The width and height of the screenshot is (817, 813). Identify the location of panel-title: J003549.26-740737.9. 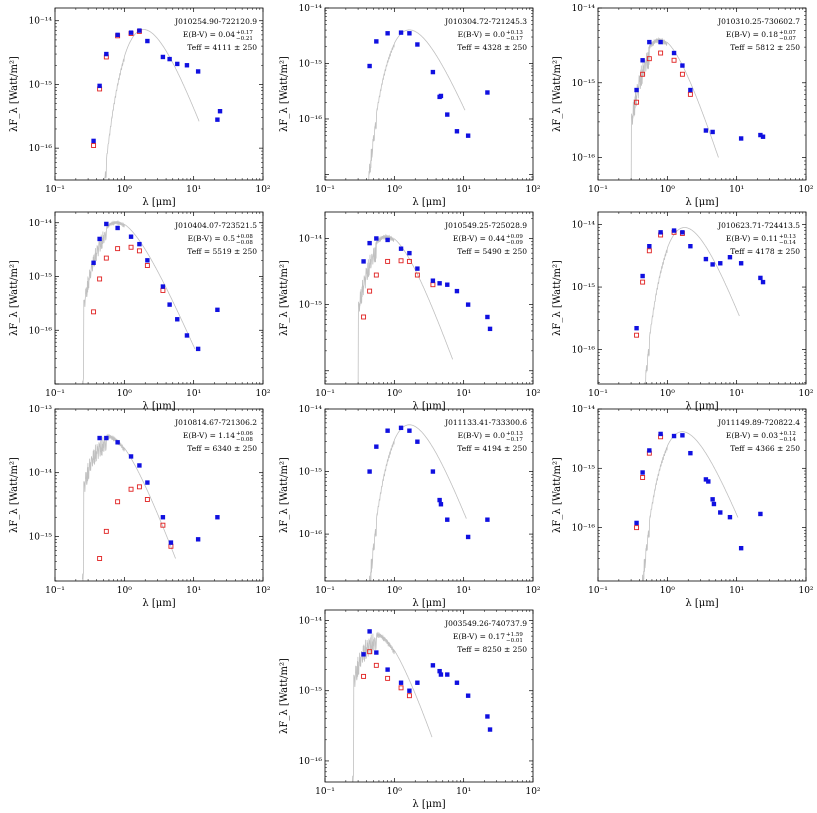
(485, 623).